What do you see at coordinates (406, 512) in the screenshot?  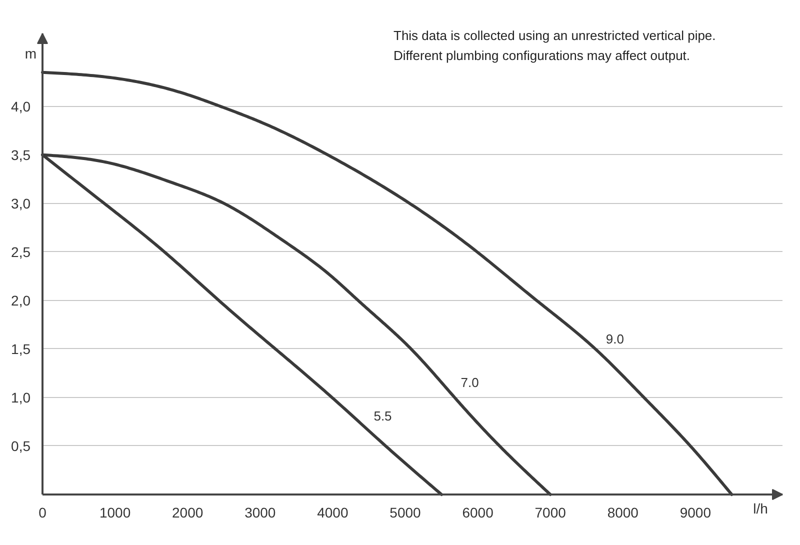 I see `x-tick-label: 5000` at bounding box center [406, 512].